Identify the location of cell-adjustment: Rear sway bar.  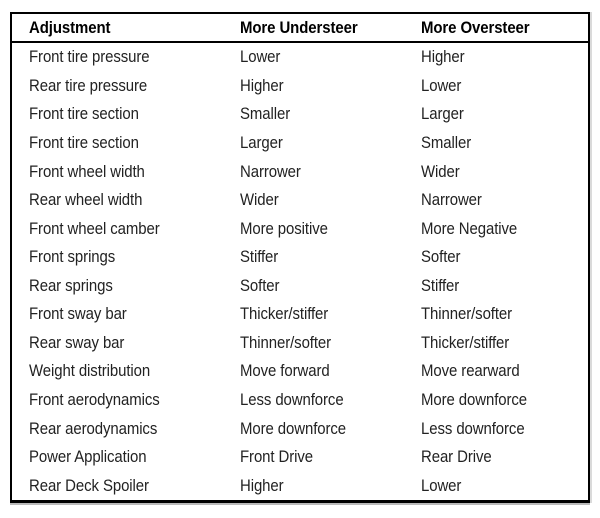
(126, 343).